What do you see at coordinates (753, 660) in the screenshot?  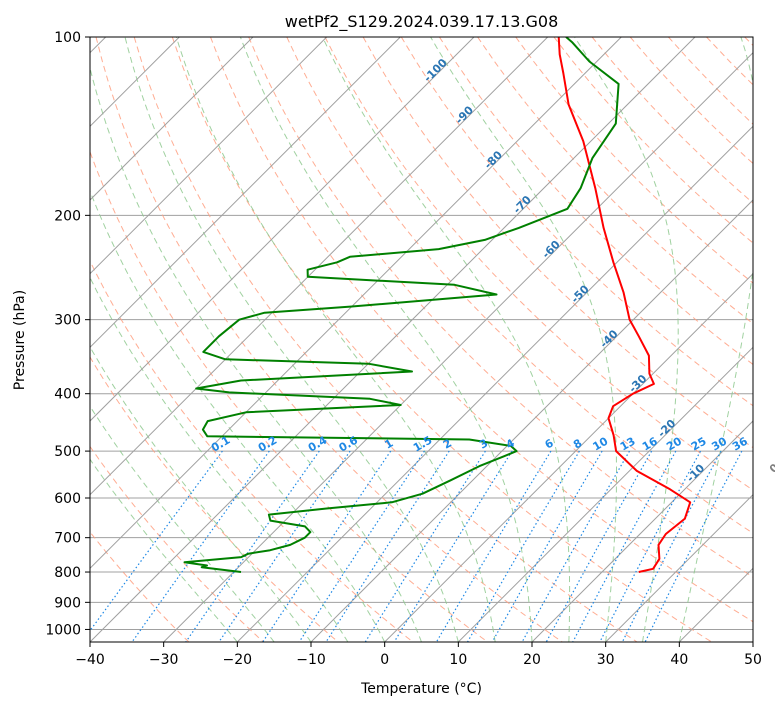 I see `x-tick-label: 50` at bounding box center [753, 660].